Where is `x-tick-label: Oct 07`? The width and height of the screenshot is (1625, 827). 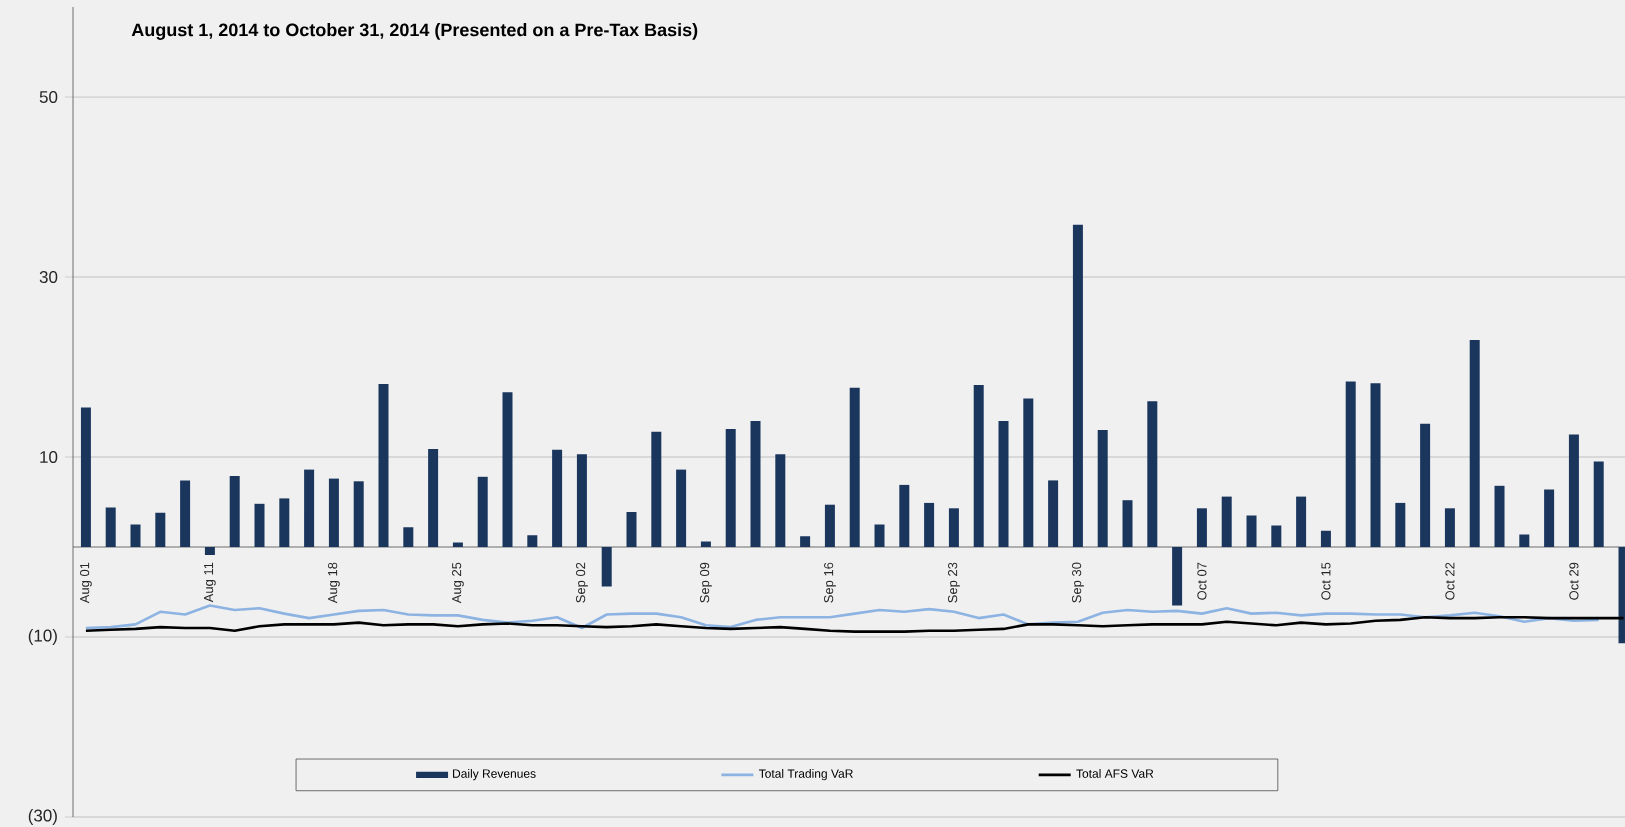
x-tick-label: Oct 07 is located at coordinates (1202, 581).